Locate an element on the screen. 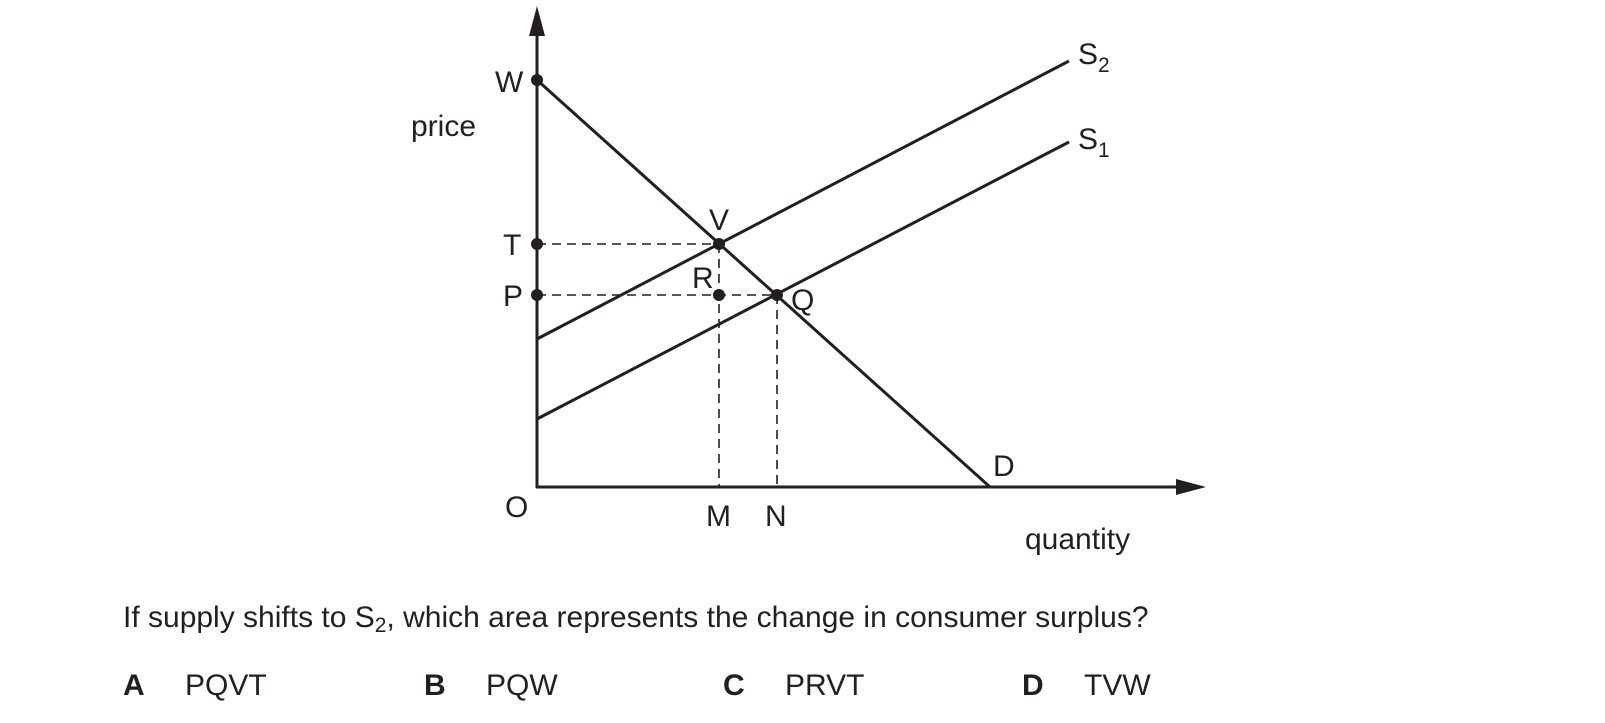 This screenshot has width=1605, height=723. label-p: P is located at coordinates (513, 296).